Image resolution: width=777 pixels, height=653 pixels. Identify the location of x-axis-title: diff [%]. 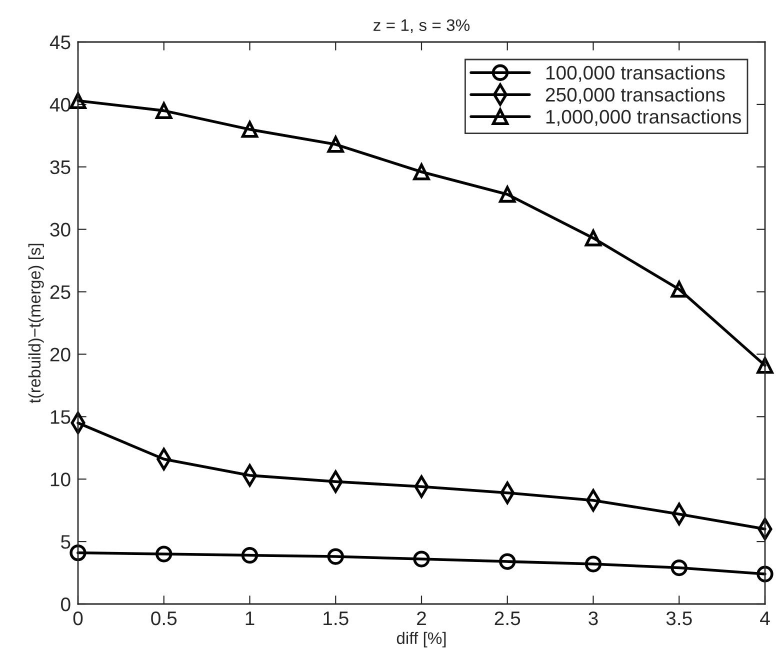
(421, 640).